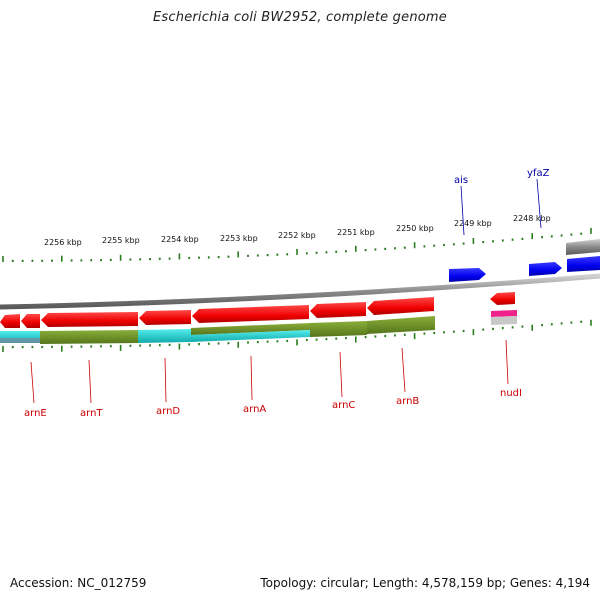  What do you see at coordinates (341, 374) in the screenshot?
I see `leader-arnC` at bounding box center [341, 374].